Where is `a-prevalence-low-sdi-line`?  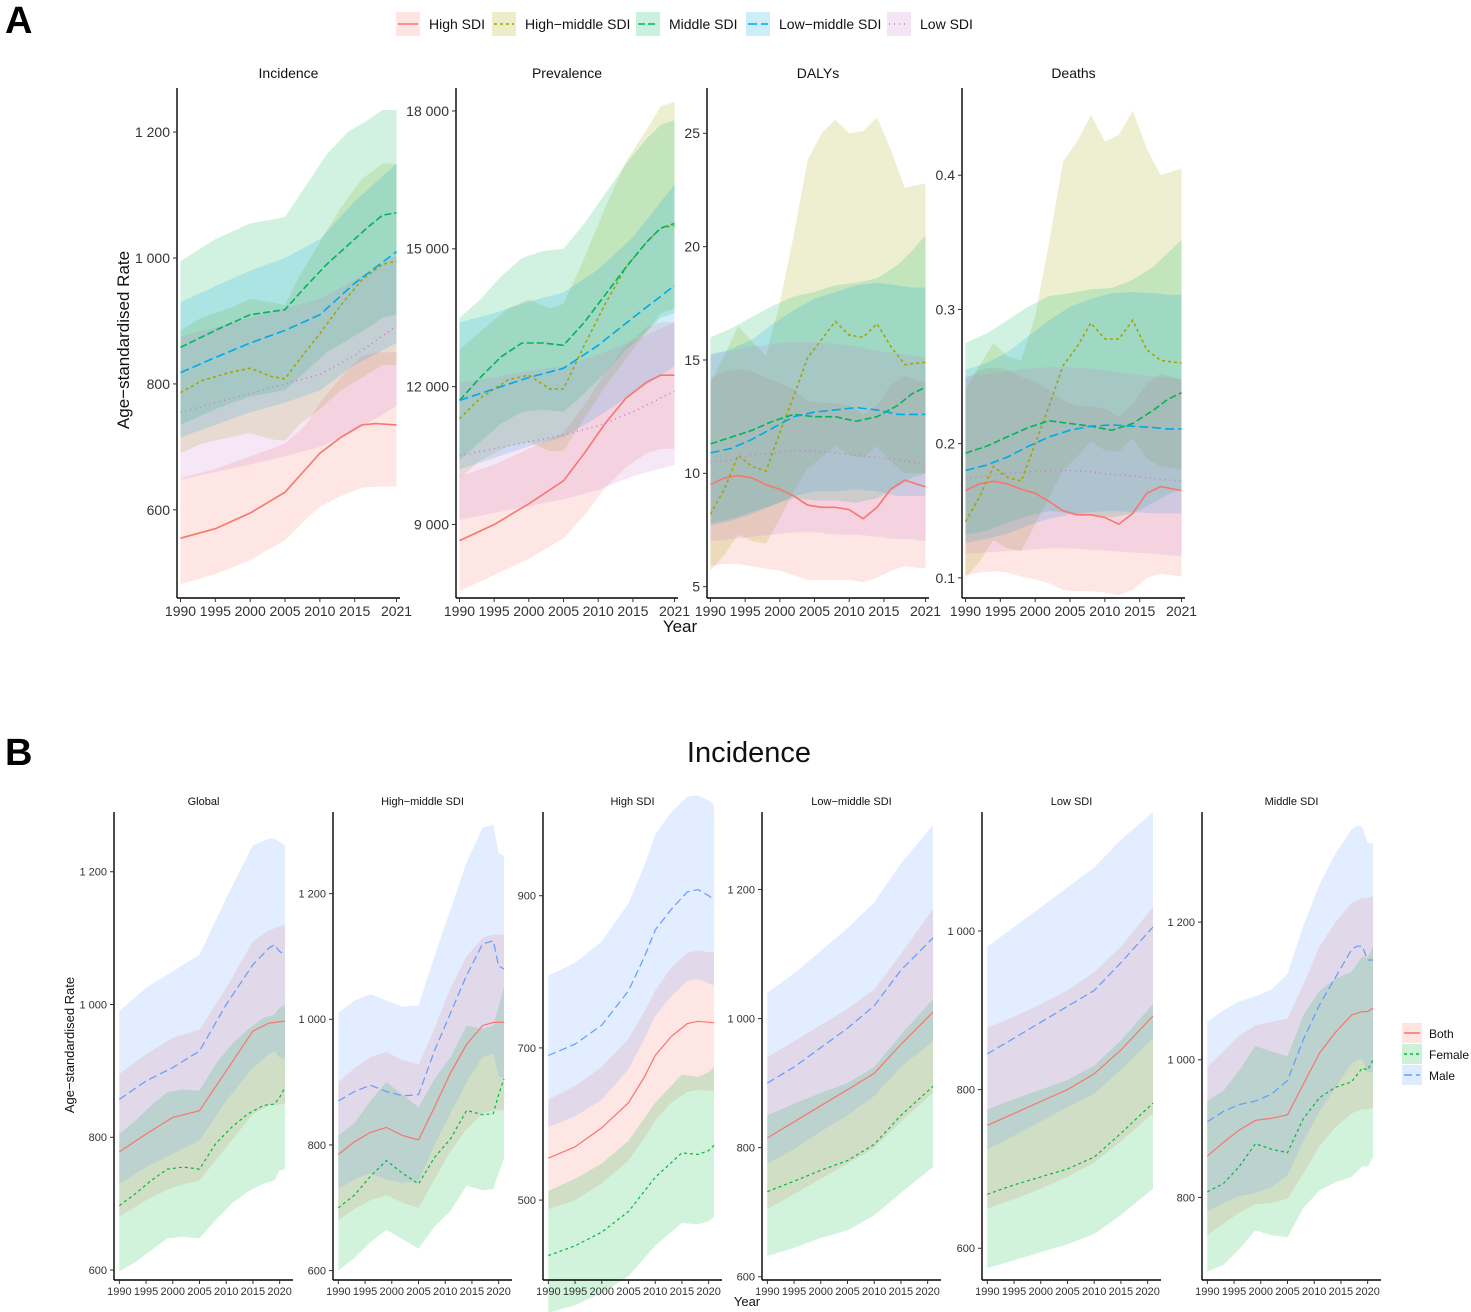 a-prevalence-low-sdi-line is located at coordinates (567, 423).